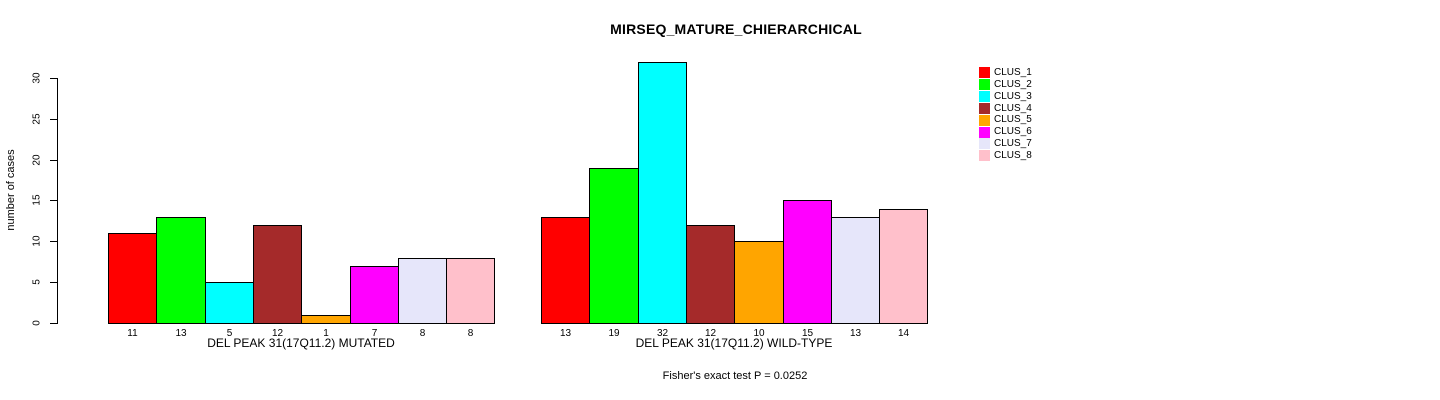  What do you see at coordinates (1013, 108) in the screenshot?
I see `legend-entry-label: CLUS_4` at bounding box center [1013, 108].